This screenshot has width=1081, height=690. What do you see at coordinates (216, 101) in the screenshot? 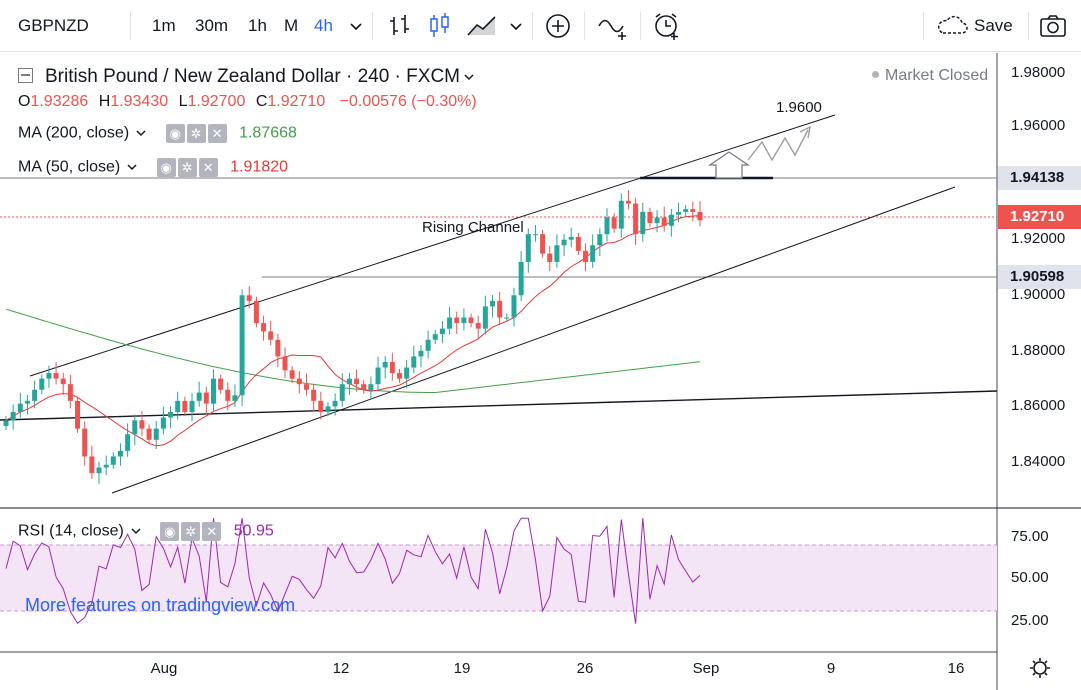
I see `low-value: 1.92700` at bounding box center [216, 101].